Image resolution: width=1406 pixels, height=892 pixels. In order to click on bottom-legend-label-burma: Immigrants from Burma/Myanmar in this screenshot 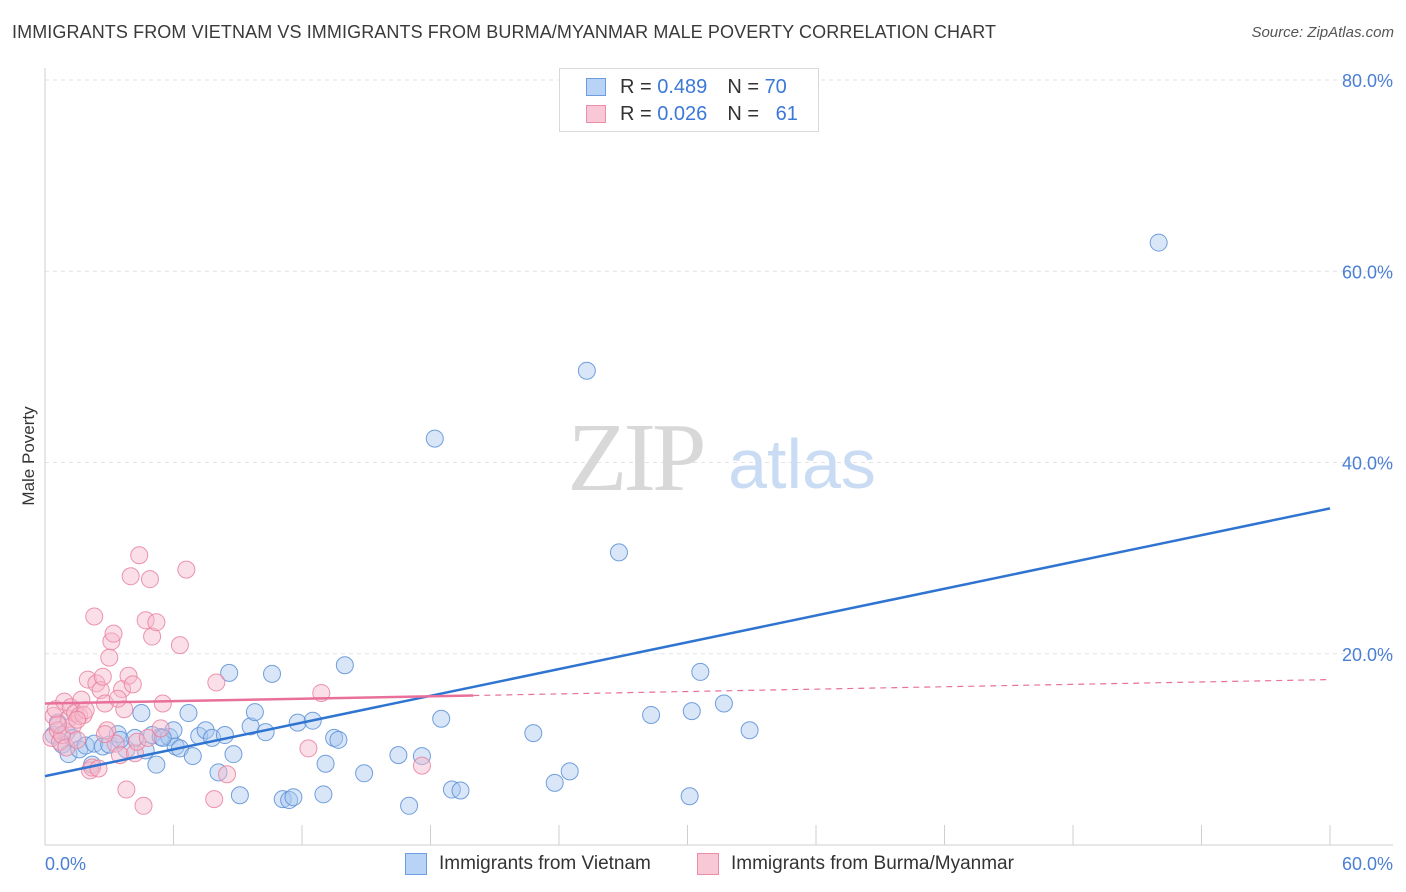, I will do `click(872, 863)`.